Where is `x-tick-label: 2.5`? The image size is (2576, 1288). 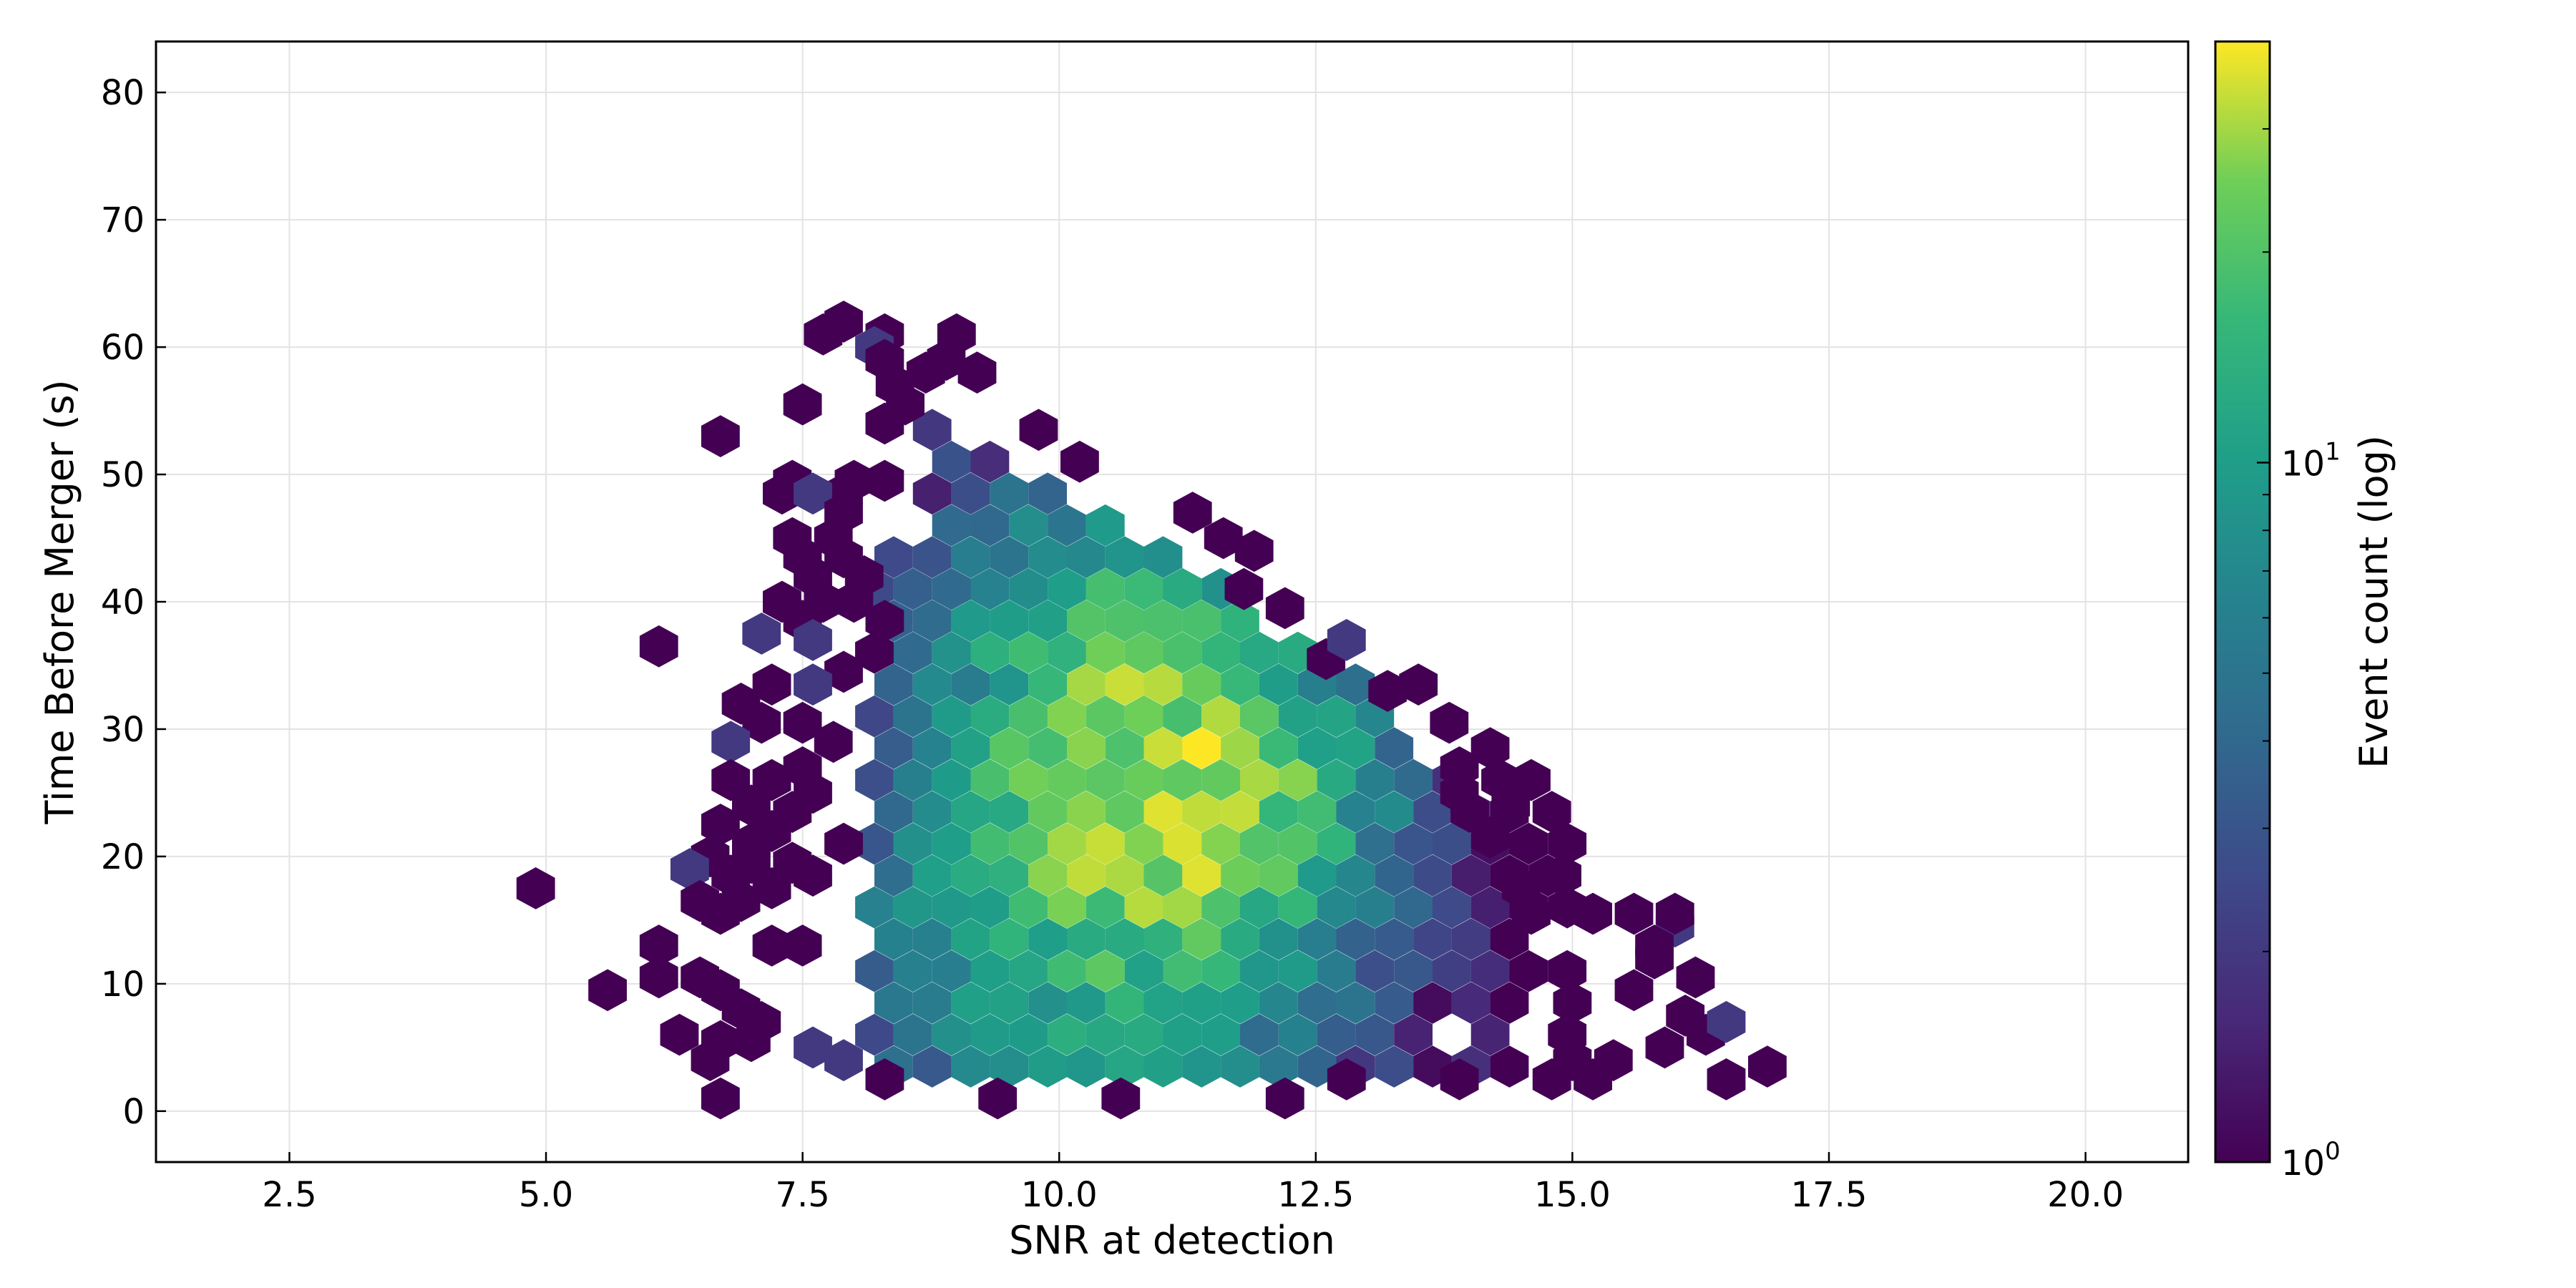 x-tick-label: 2.5 is located at coordinates (289, 1195).